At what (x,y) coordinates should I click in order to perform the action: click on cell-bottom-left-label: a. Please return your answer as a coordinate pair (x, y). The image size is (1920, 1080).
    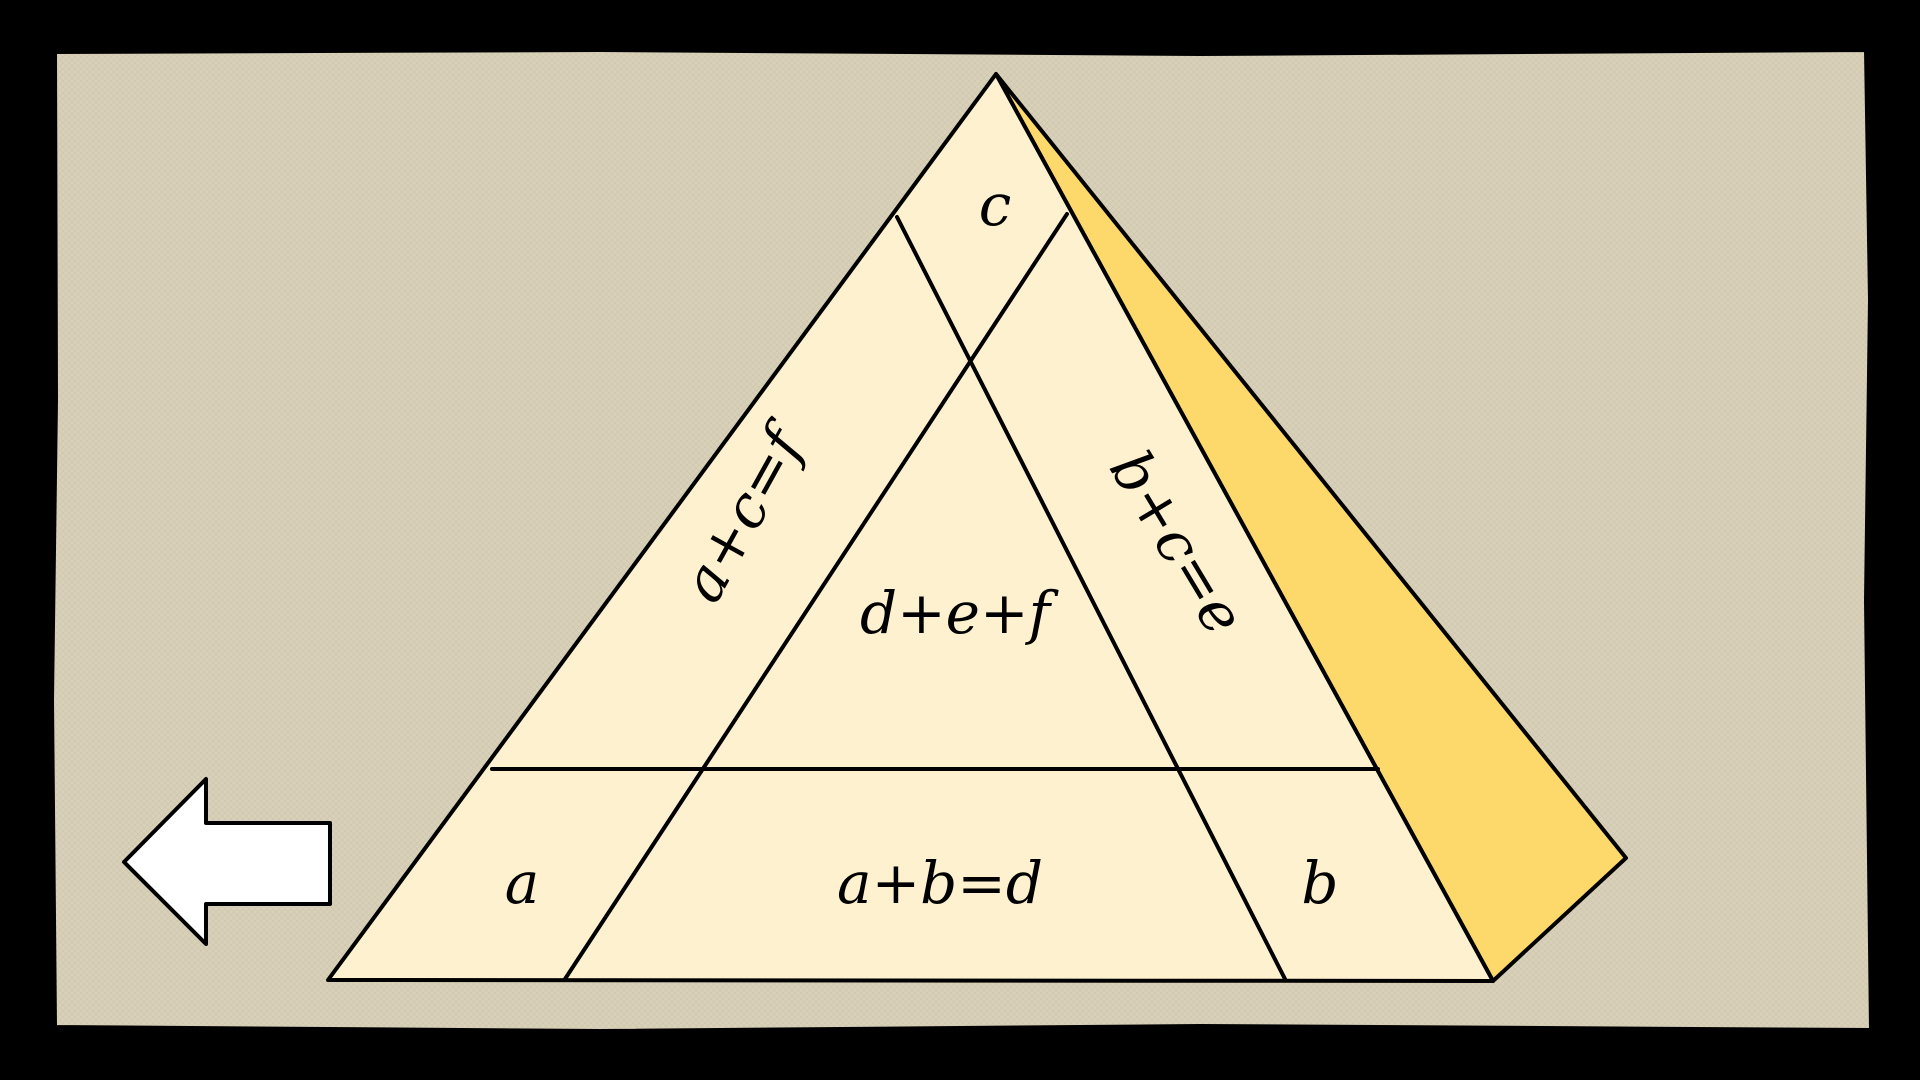
    Looking at the image, I should click on (522, 883).